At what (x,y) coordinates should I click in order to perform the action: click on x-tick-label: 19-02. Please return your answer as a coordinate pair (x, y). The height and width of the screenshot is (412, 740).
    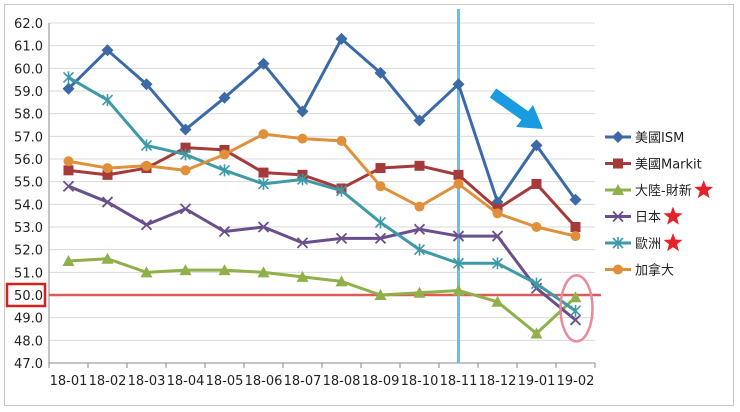
    Looking at the image, I should click on (576, 381).